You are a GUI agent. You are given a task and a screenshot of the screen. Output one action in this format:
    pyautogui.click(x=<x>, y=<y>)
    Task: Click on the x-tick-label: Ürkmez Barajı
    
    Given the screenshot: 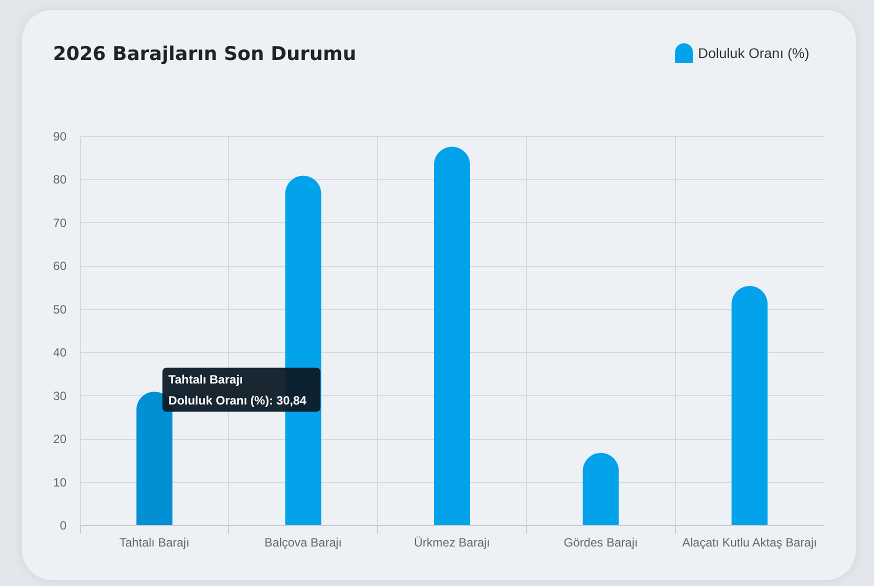 What is the action you would take?
    pyautogui.click(x=452, y=543)
    